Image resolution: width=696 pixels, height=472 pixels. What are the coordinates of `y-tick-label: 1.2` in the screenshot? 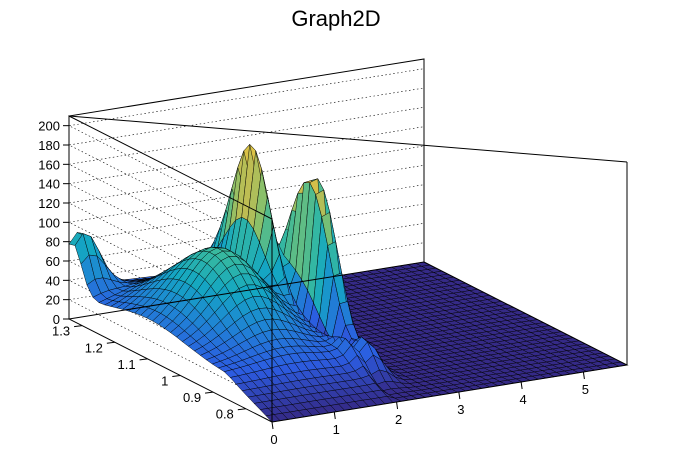 It's located at (94, 347).